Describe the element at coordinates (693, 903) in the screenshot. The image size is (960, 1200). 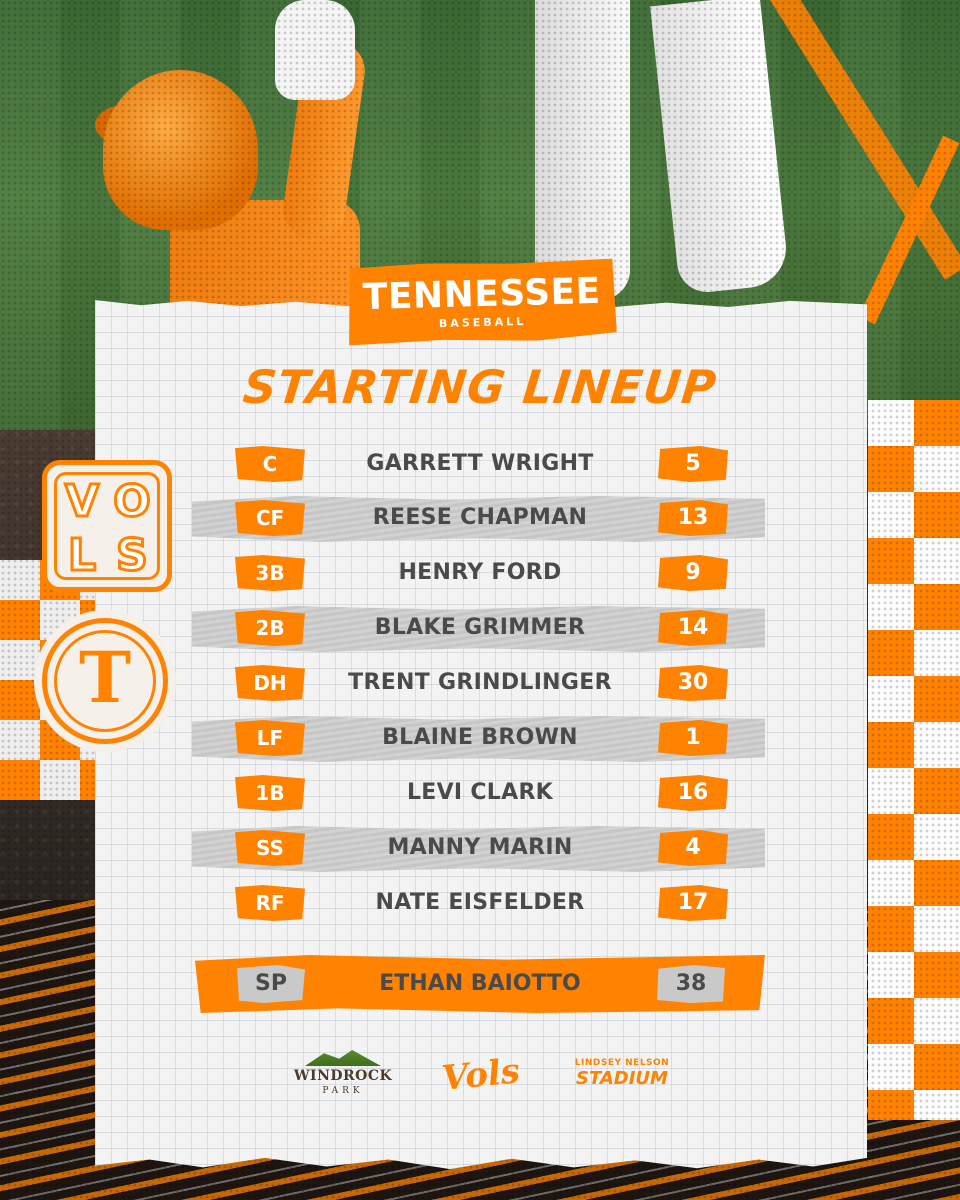
I see `jersey-number: 17` at that location.